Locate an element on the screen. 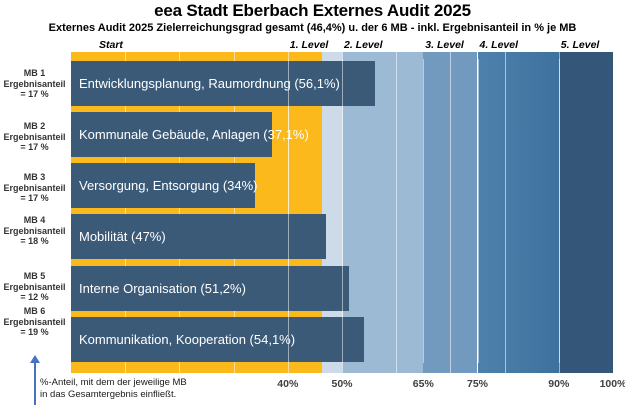 This screenshot has height=405, width=625. mb-share-label-5: MB 5 Ergebnisanteil = 12 % is located at coordinates (34, 287).